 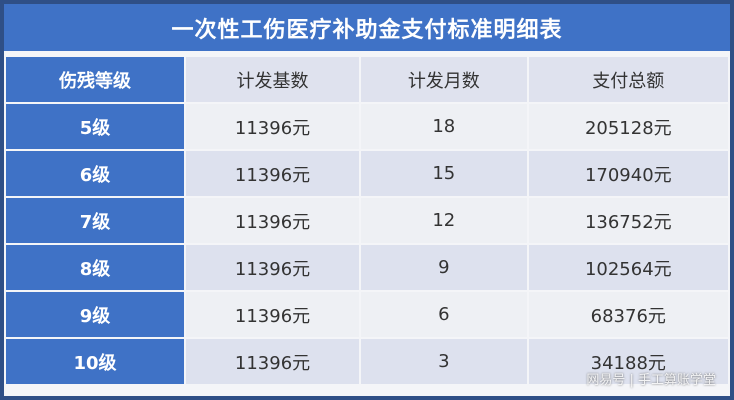 What do you see at coordinates (628, 361) in the screenshot?
I see `table-cell: 34188元` at bounding box center [628, 361].